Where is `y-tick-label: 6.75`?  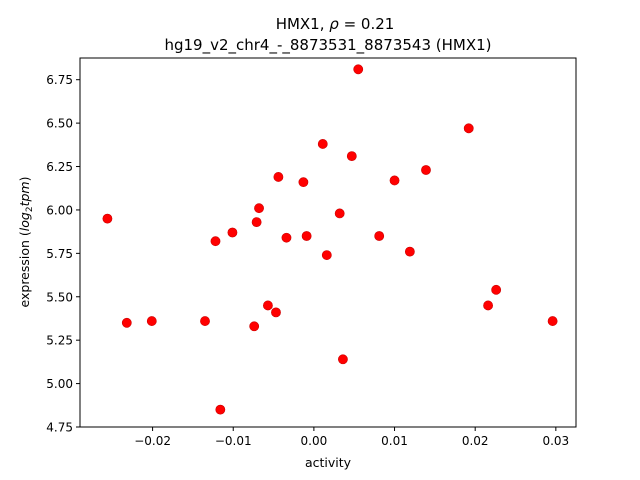
y-tick-label: 6.75 is located at coordinates (59, 80).